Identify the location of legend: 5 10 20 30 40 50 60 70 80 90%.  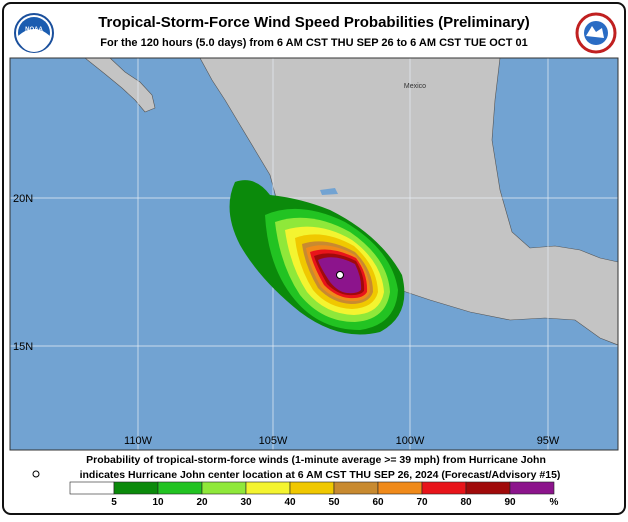
(314, 494).